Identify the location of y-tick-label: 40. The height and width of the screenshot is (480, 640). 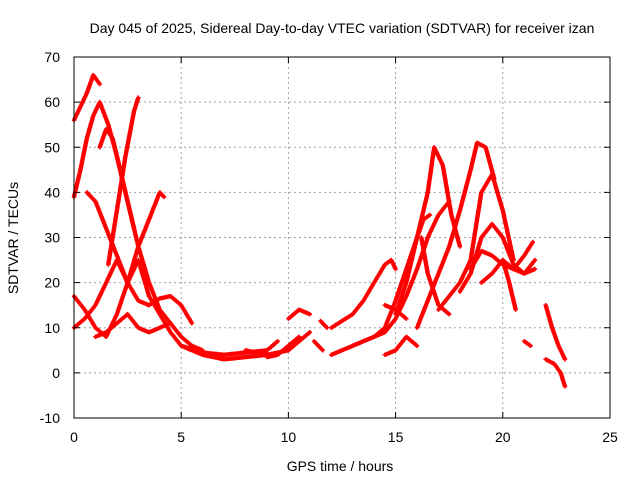
(52, 192).